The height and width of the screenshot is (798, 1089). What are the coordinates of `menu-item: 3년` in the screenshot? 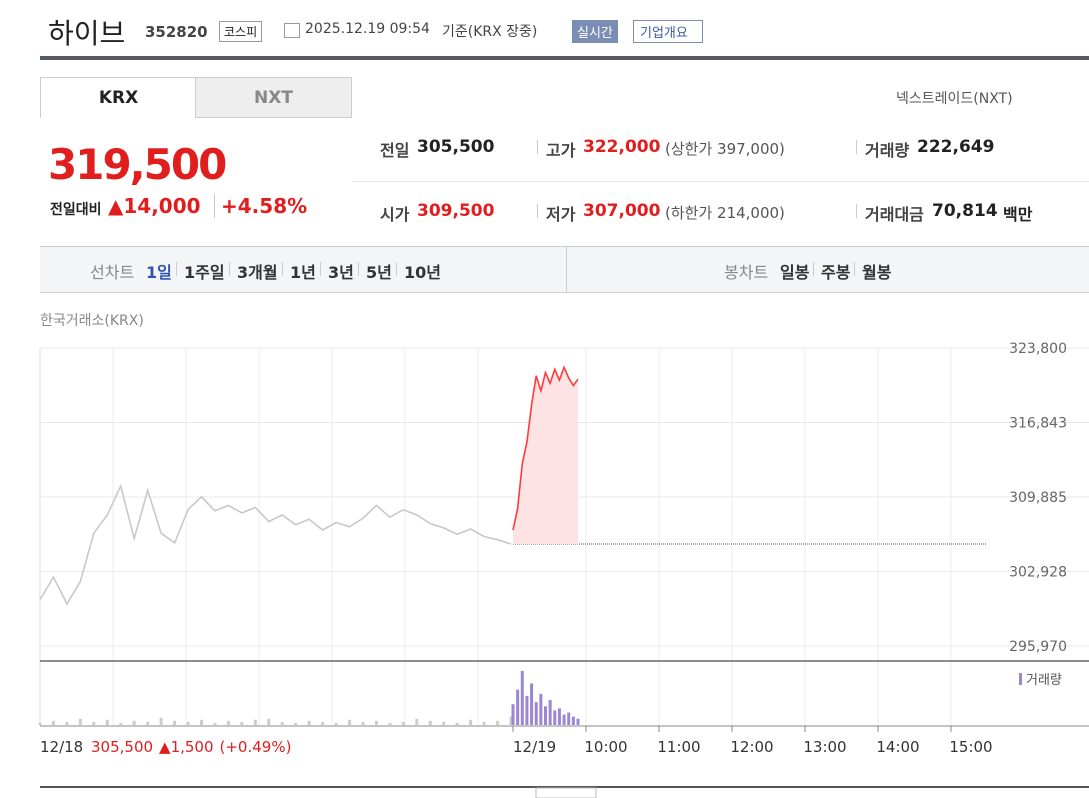 It's located at (341, 272).